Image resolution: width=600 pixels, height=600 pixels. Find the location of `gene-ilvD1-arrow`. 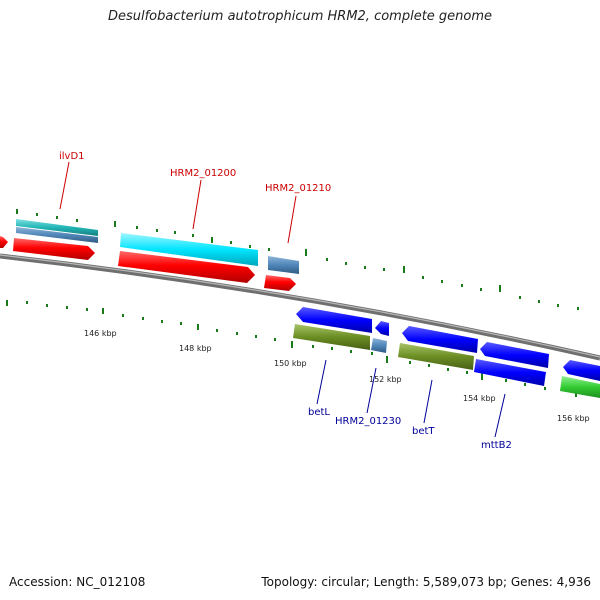

gene-ilvD1-arrow is located at coordinates (54, 249).